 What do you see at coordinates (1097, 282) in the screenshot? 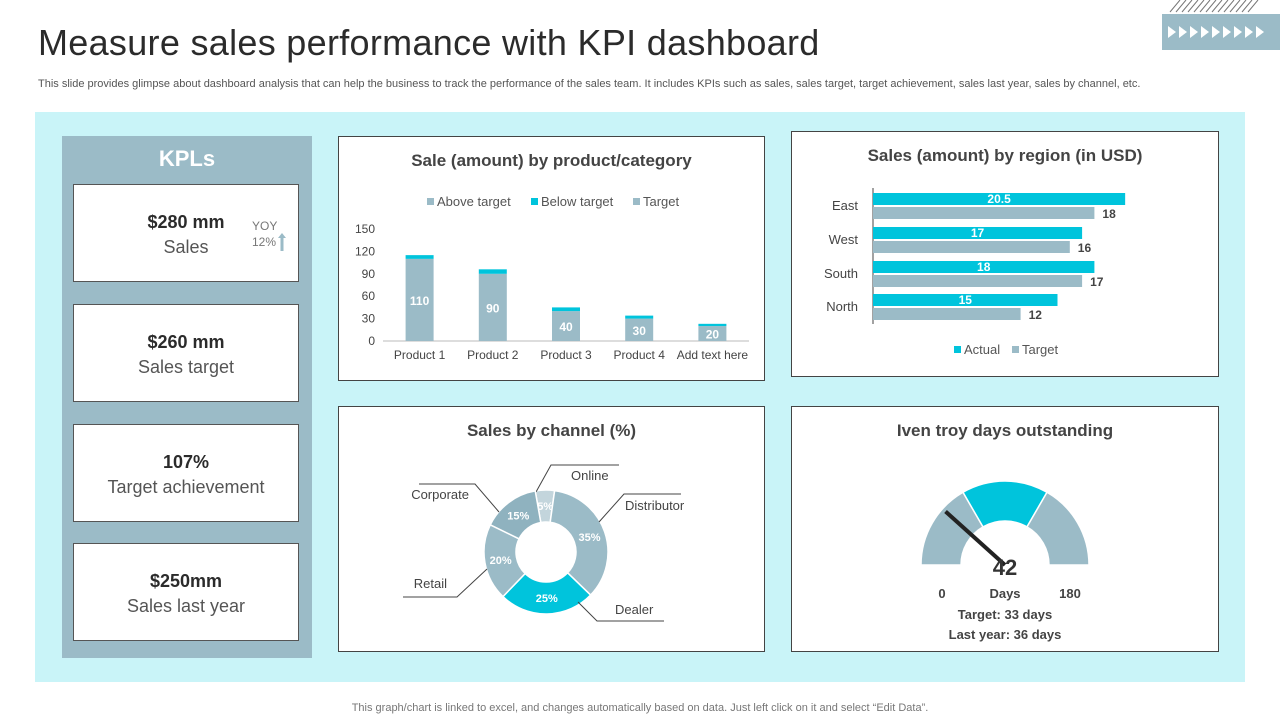
I see `bar-target-label: 17` at bounding box center [1097, 282].